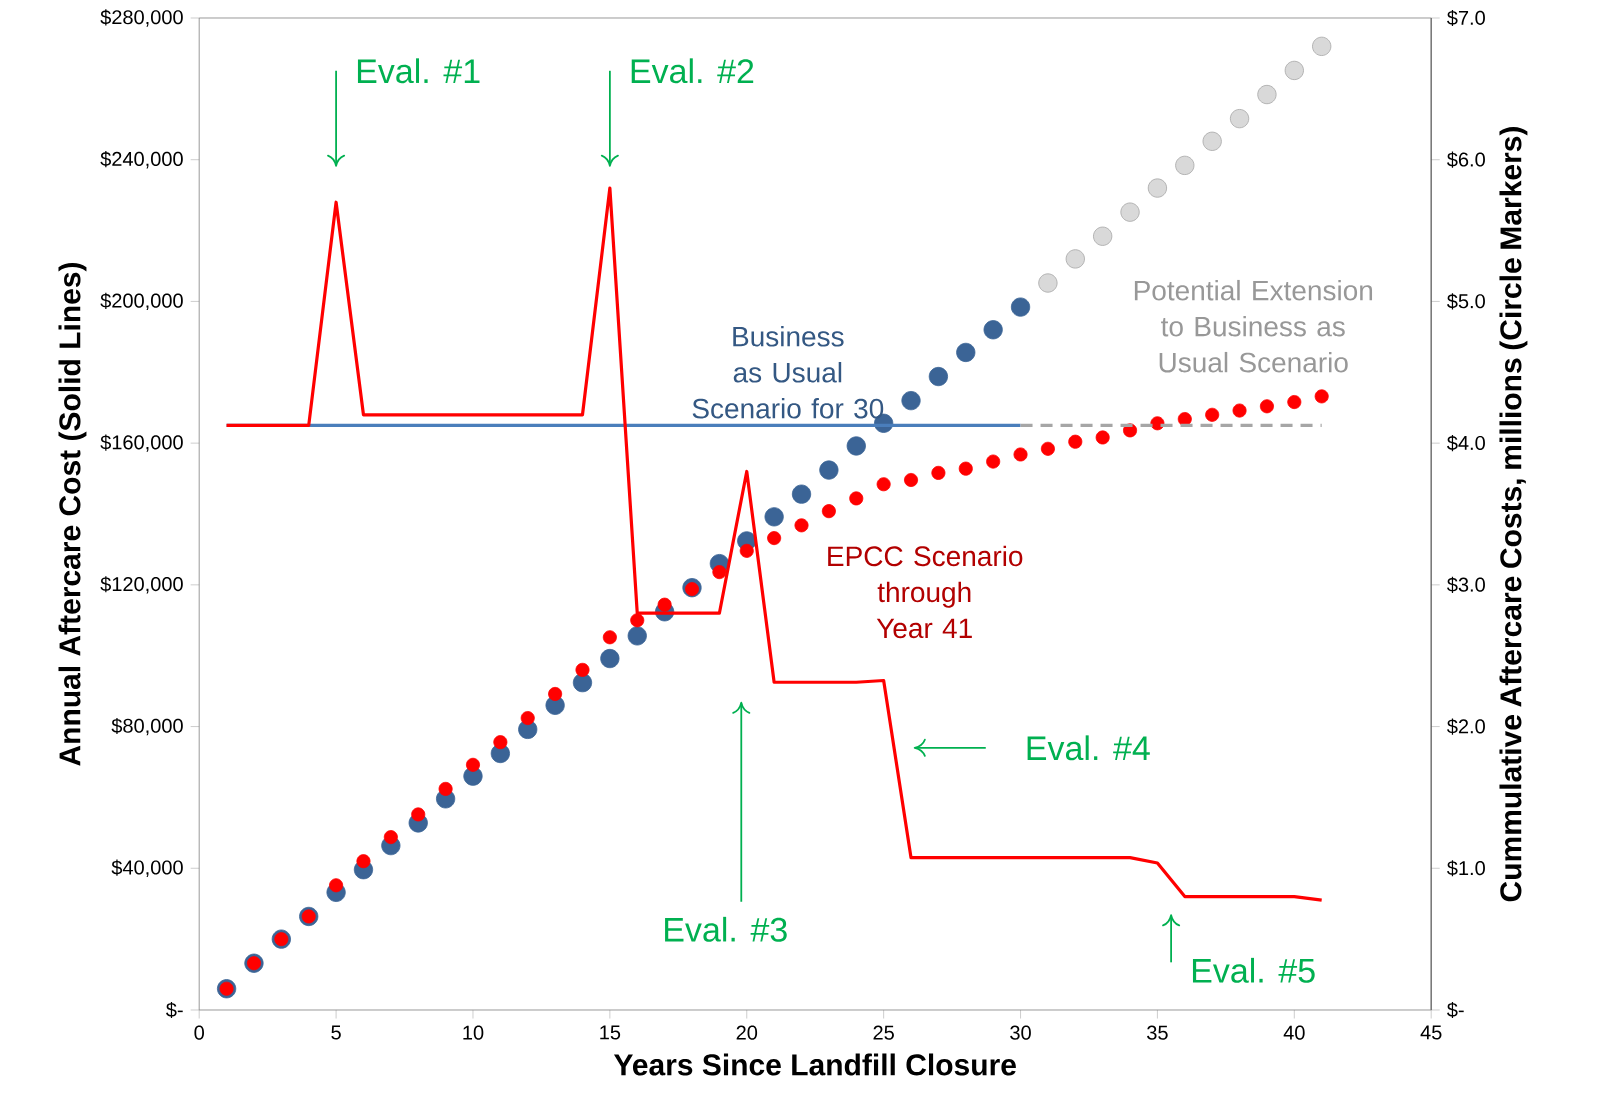 The width and height of the screenshot is (1619, 1108). I want to click on y2-tick-label: $3.0, so click(1466, 584).